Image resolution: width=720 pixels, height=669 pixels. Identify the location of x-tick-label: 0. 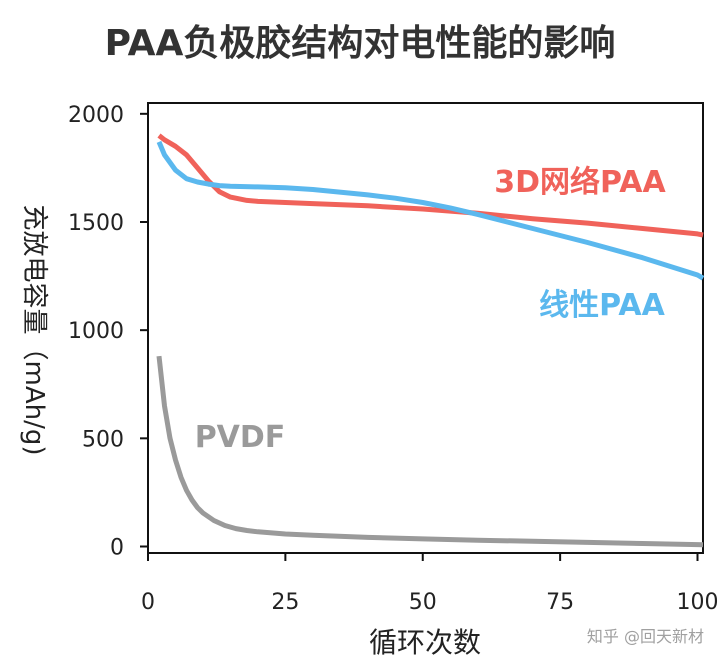
(148, 602).